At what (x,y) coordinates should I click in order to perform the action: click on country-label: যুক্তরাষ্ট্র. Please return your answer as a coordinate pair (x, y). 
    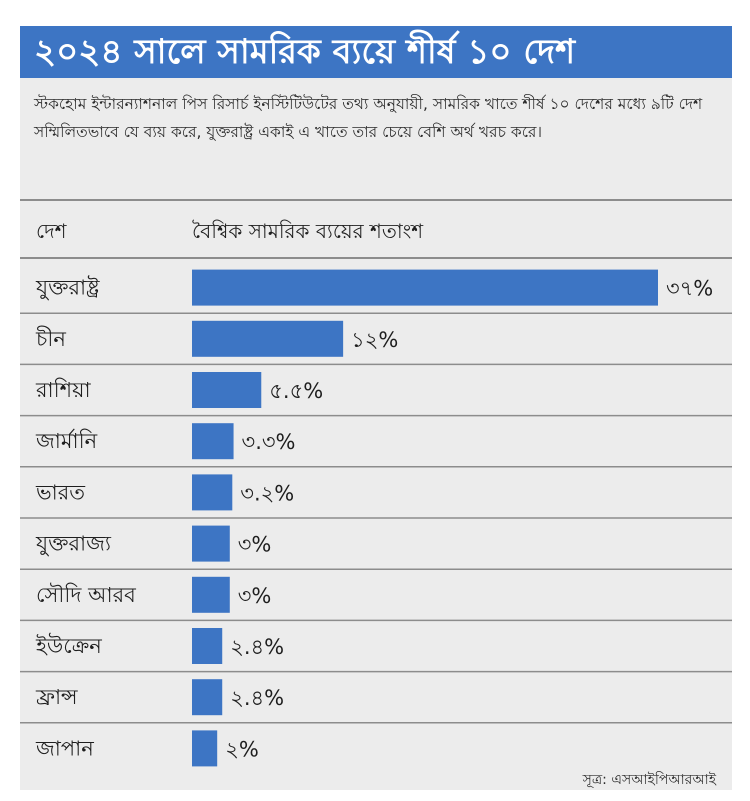
    Looking at the image, I should click on (67, 288).